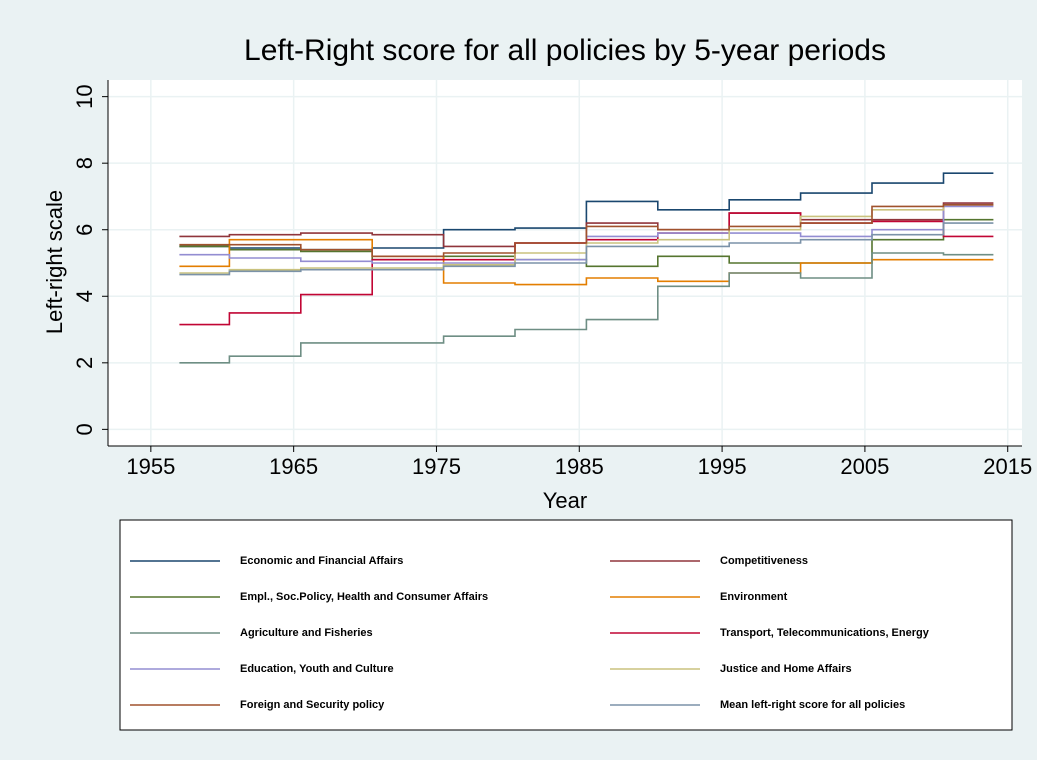 Image resolution: width=1037 pixels, height=760 pixels. What do you see at coordinates (84, 163) in the screenshot?
I see `y-tick-label: 8` at bounding box center [84, 163].